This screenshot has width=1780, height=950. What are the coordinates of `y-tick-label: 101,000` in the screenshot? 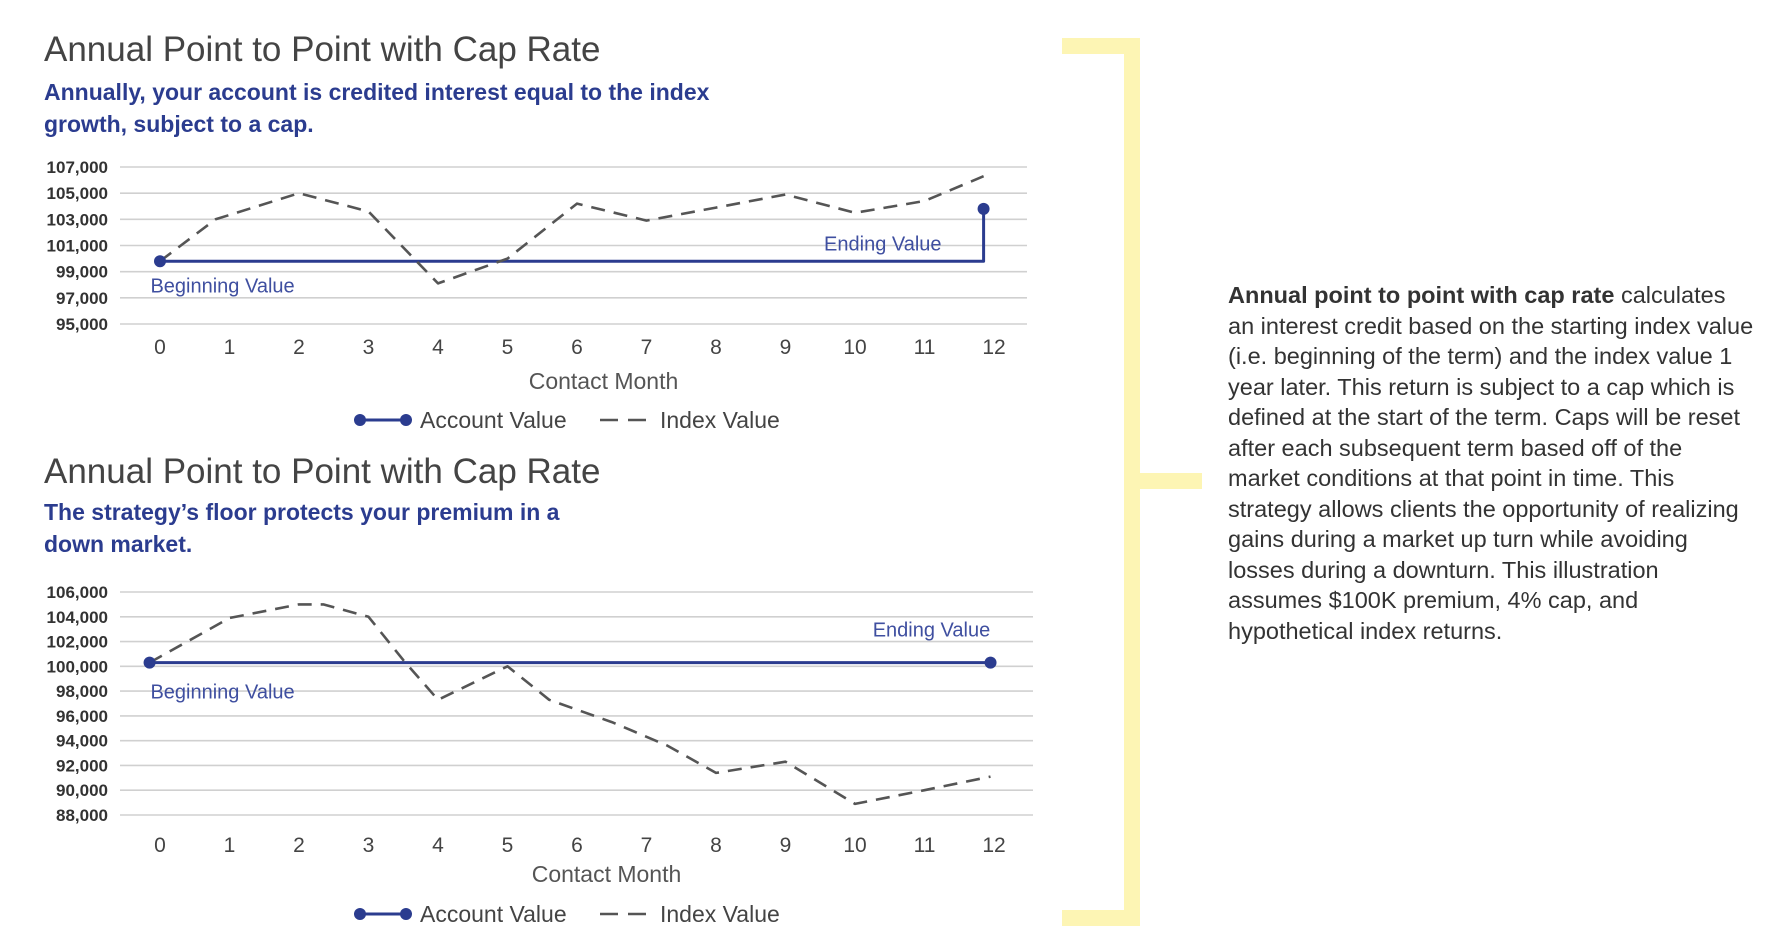 It's located at (77, 246).